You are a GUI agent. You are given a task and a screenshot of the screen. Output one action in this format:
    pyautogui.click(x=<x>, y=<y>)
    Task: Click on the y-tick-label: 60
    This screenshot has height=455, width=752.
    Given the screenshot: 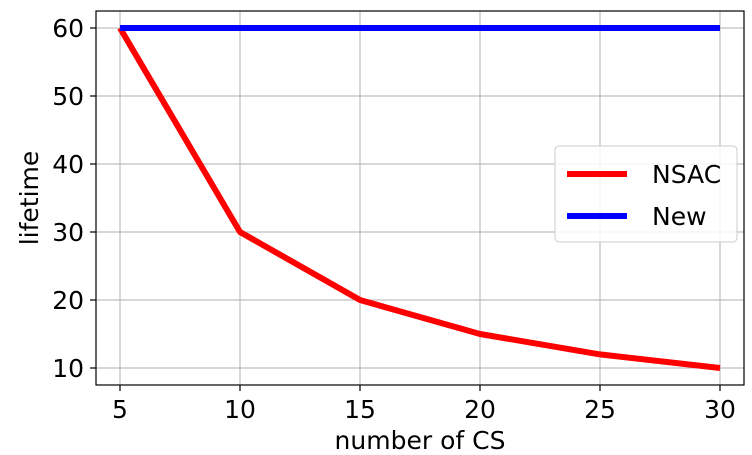 What is the action you would take?
    pyautogui.click(x=68, y=28)
    